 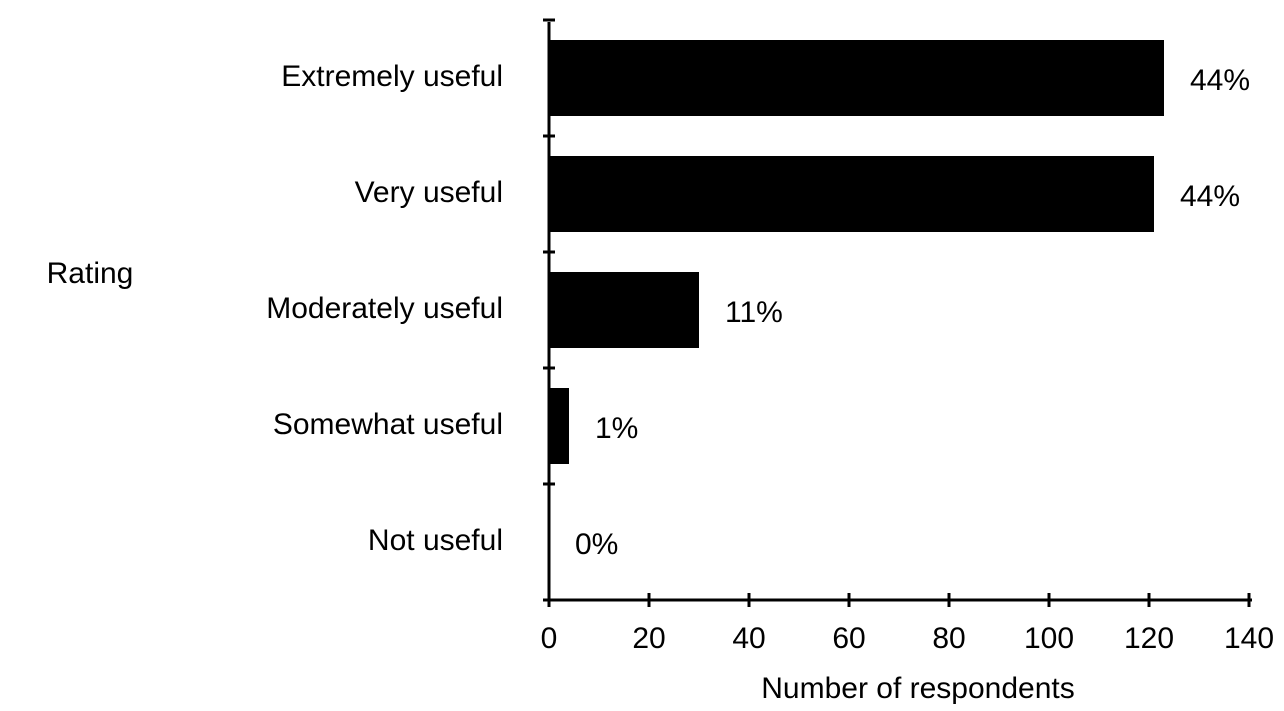 I want to click on percent-label: 1%, so click(x=616, y=428).